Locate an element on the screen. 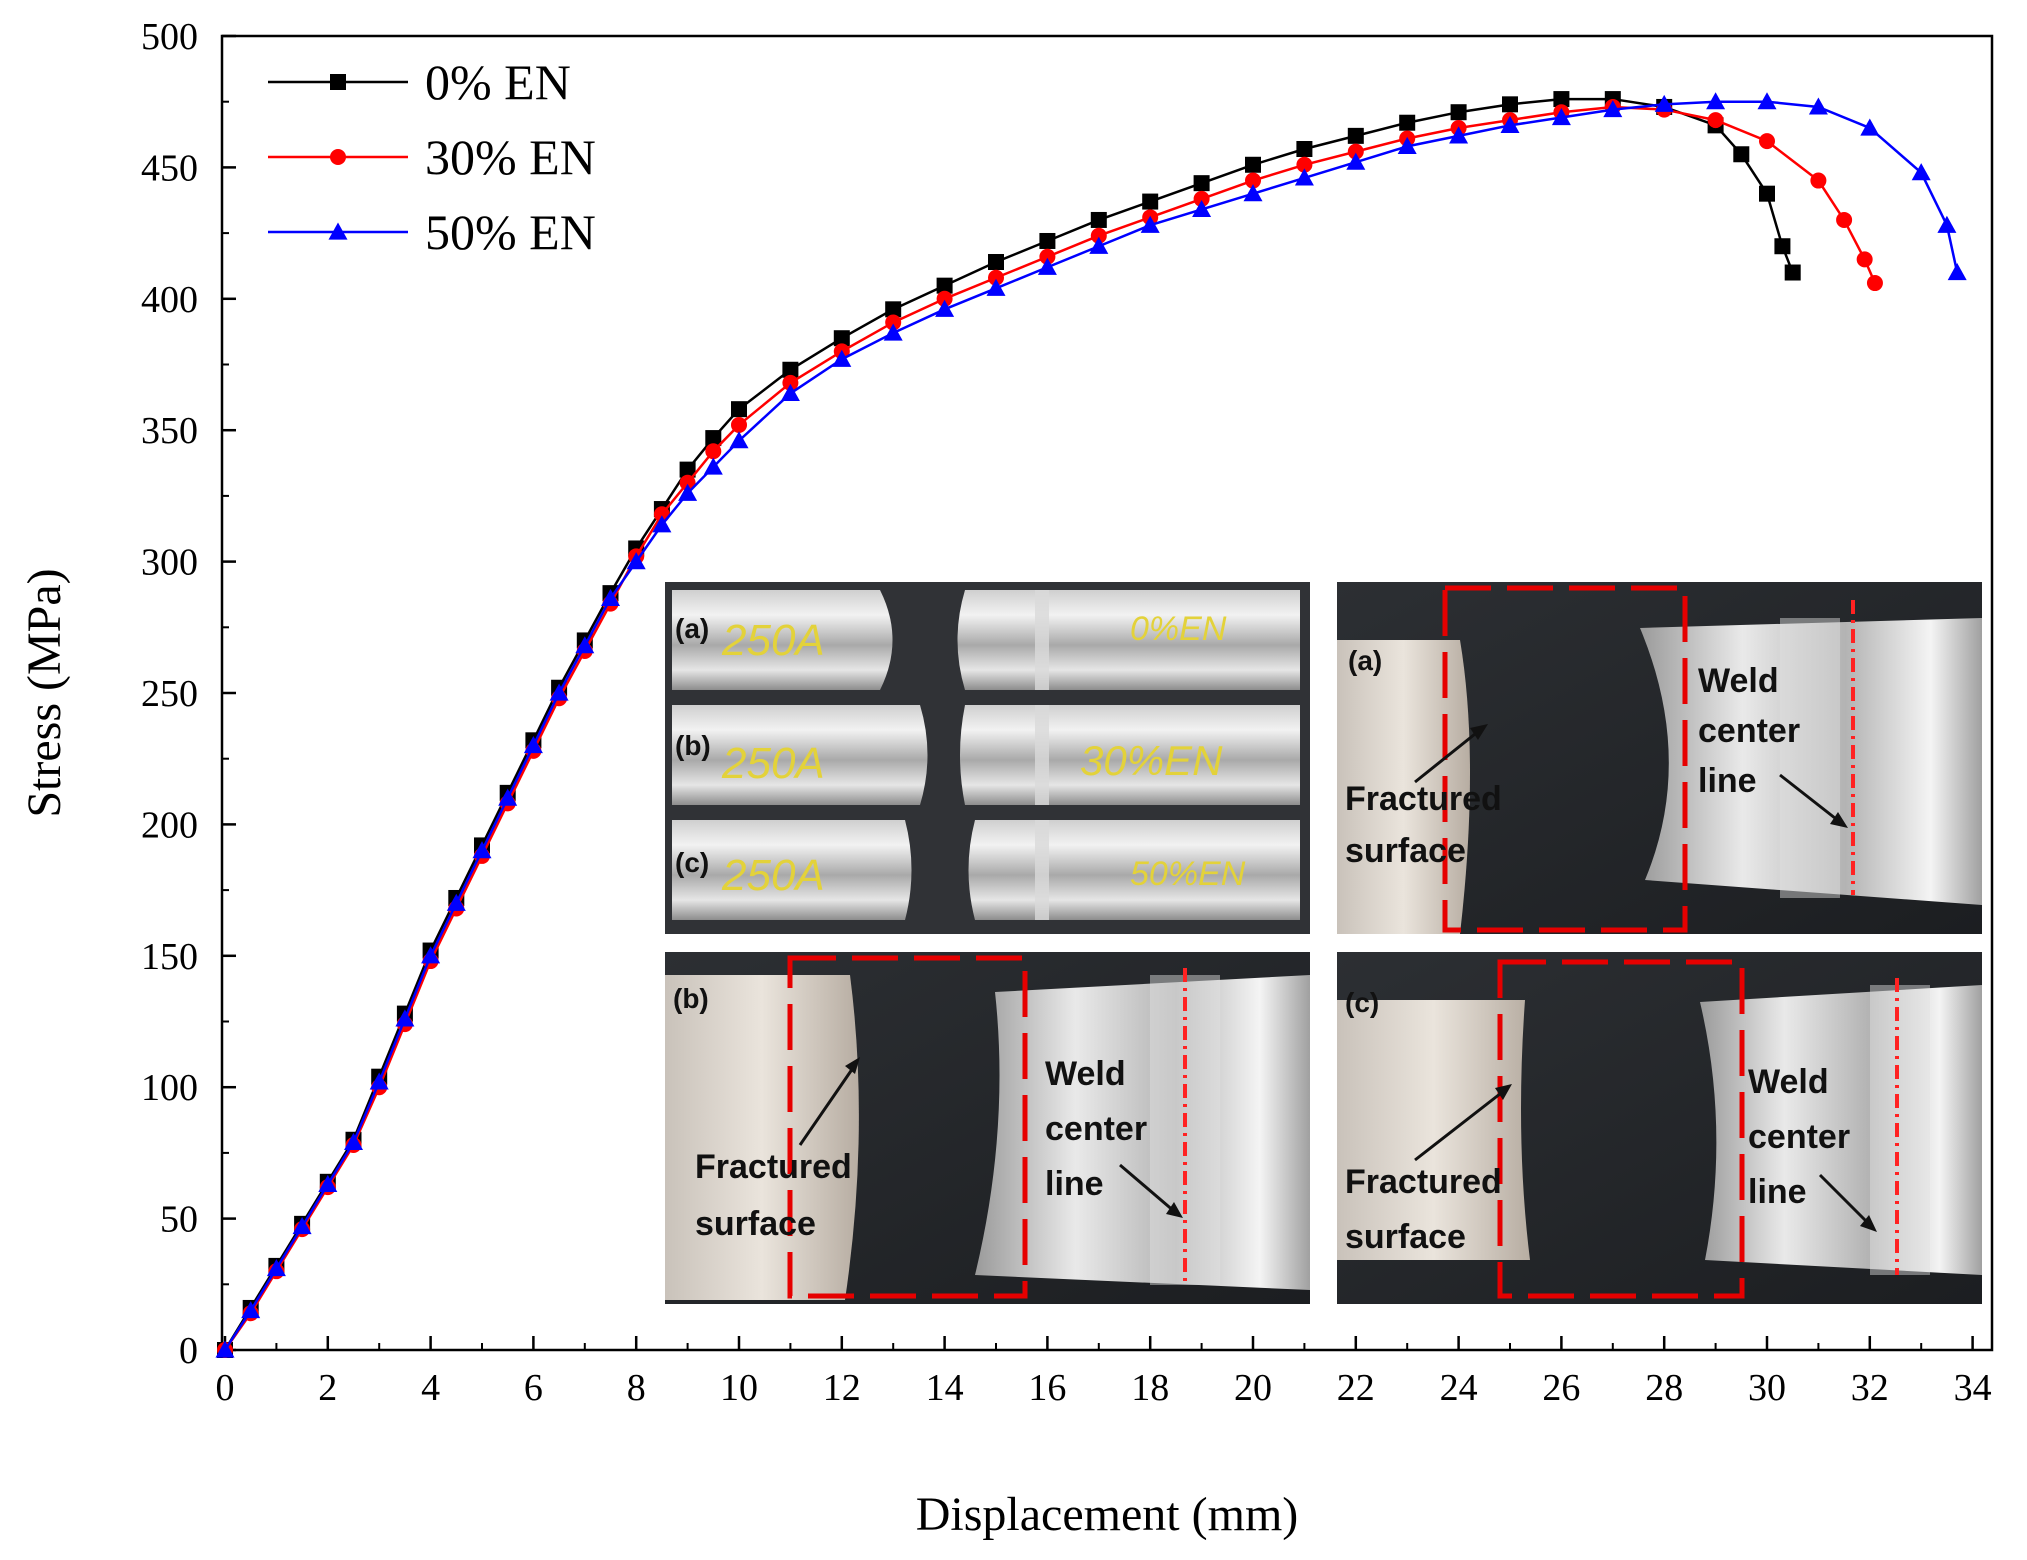 Image resolution: width=2027 pixels, height=1560 pixels. x-tick-label-12: 24 is located at coordinates (1459, 1388).